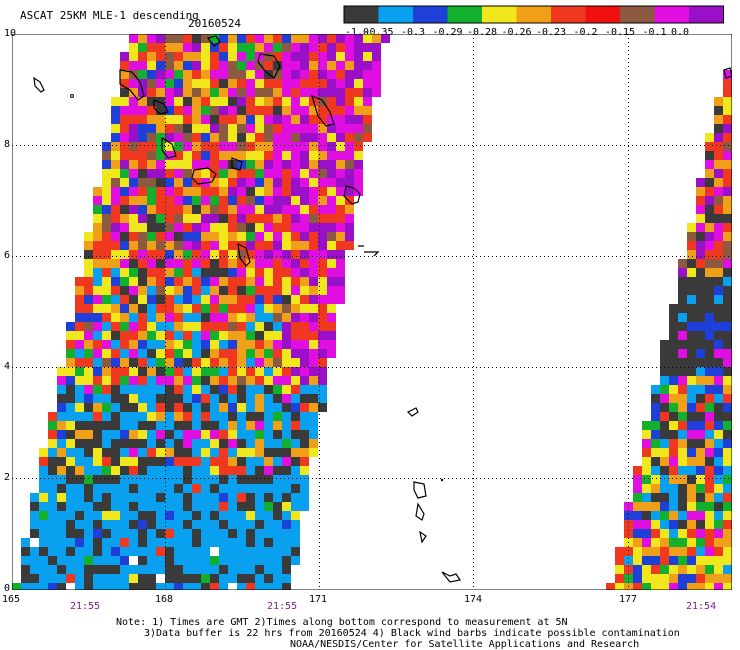 Image resolution: width=740 pixels, height=650 pixels. Describe the element at coordinates (357, 32) in the screenshot. I see `colorbar-tick-label: -1.0` at that location.